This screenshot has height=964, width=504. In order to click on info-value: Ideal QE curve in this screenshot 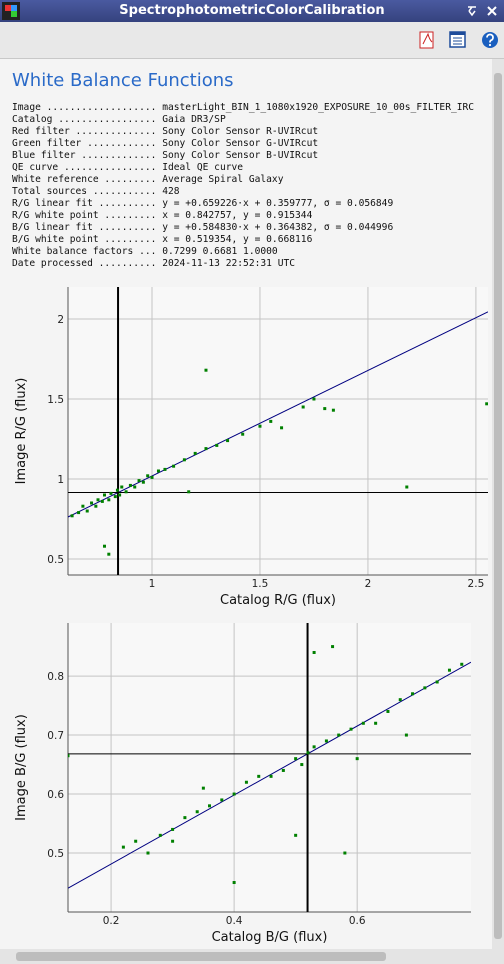, I will do `click(203, 167)`.